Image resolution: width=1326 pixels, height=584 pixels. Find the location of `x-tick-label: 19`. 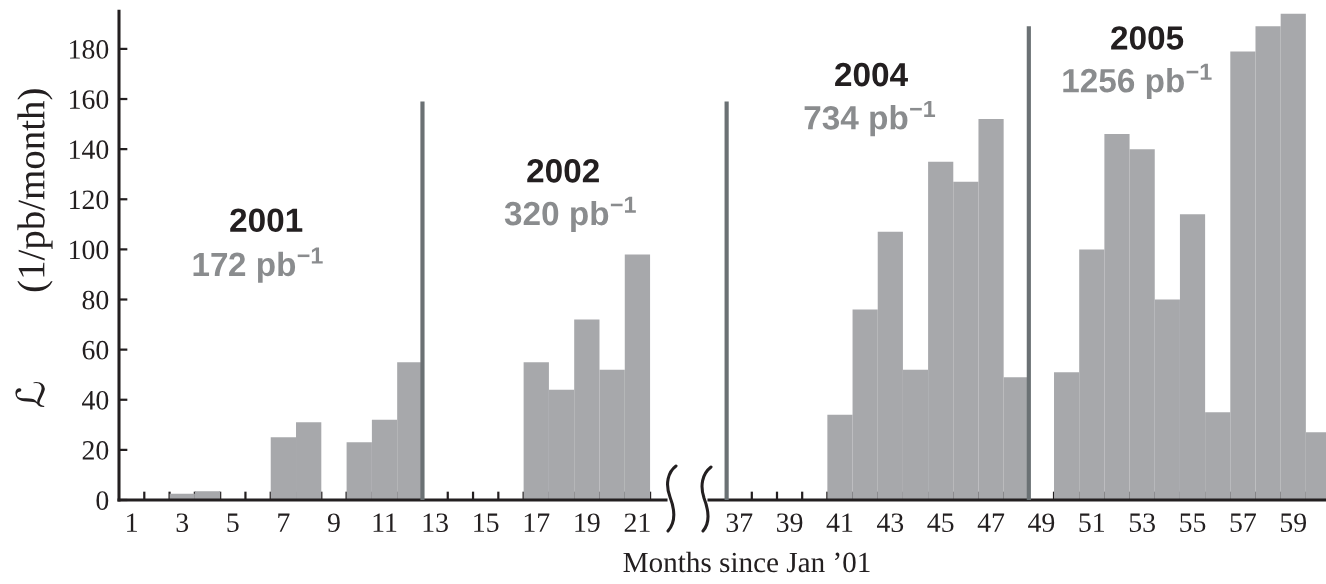

x-tick-label: 19 is located at coordinates (587, 523).